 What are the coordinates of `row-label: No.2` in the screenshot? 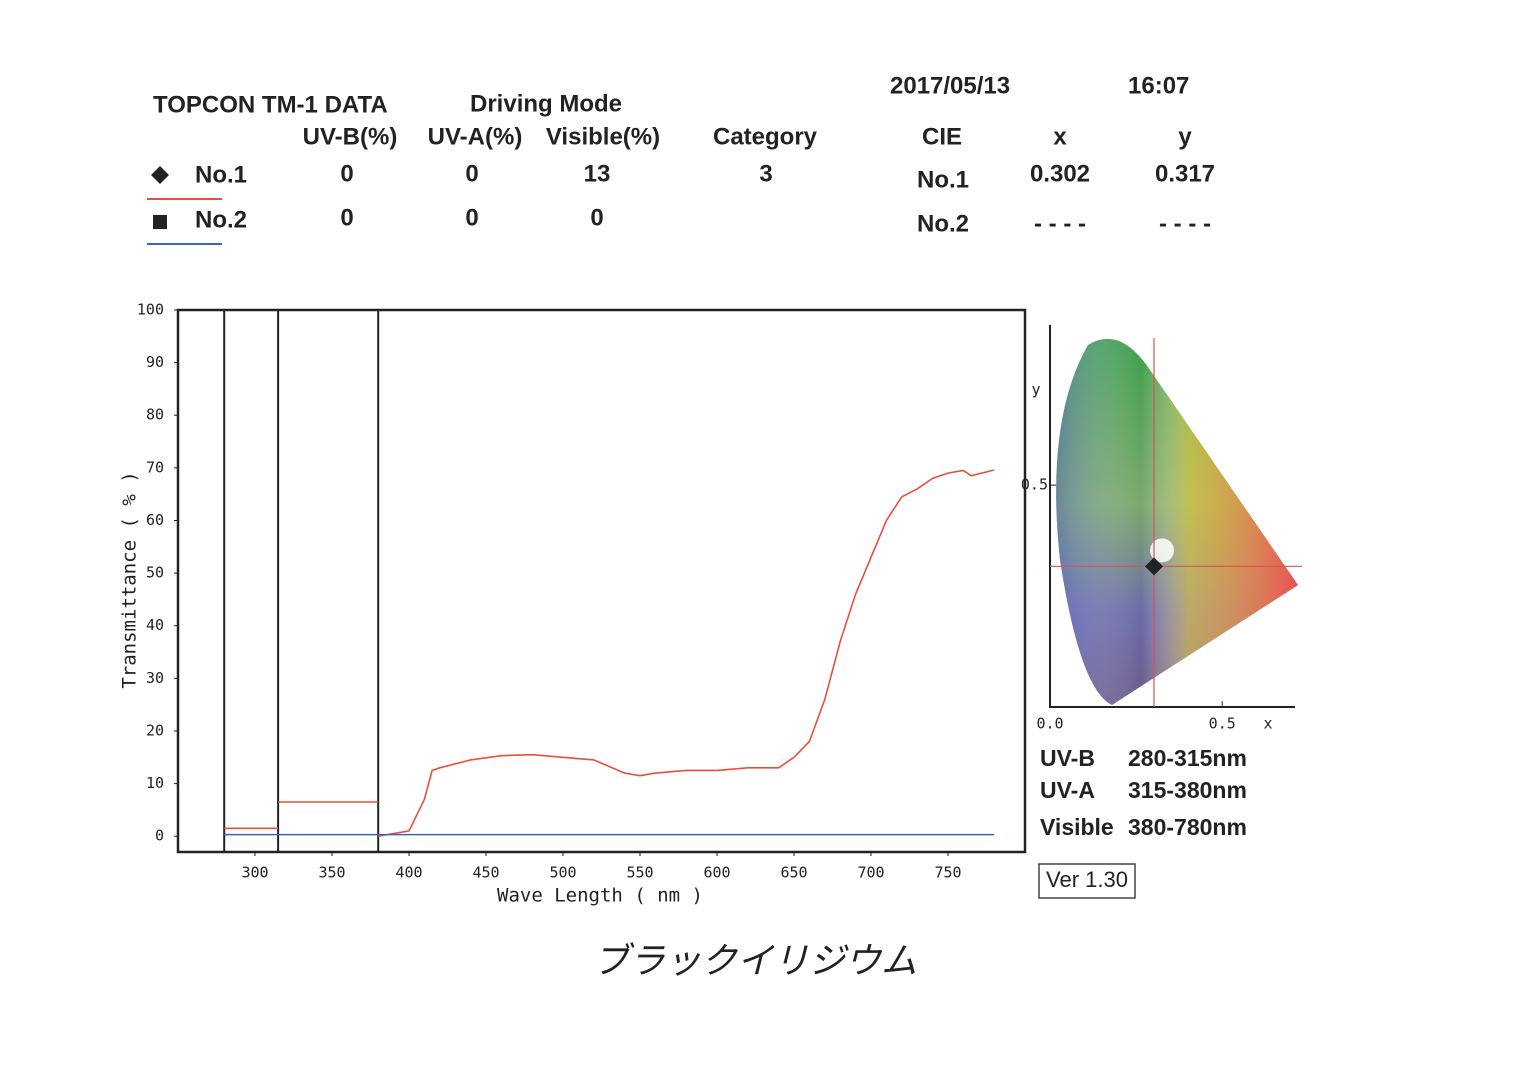 It's located at (221, 219).